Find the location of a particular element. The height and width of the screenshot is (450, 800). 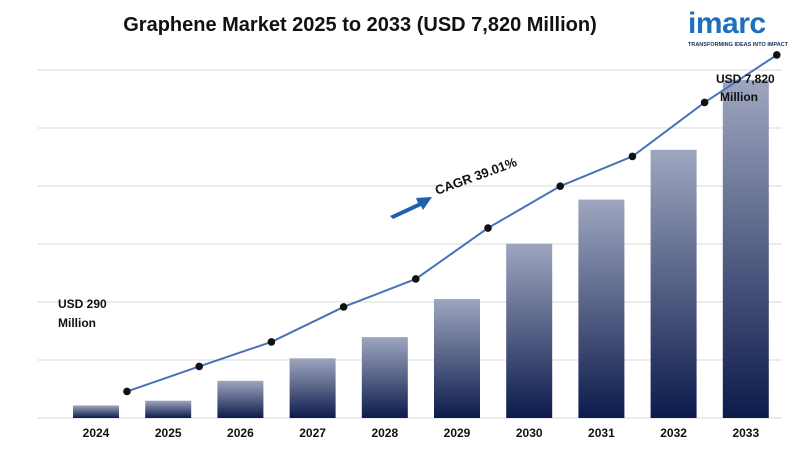

end-value-label-line2: Million is located at coordinates (739, 97).